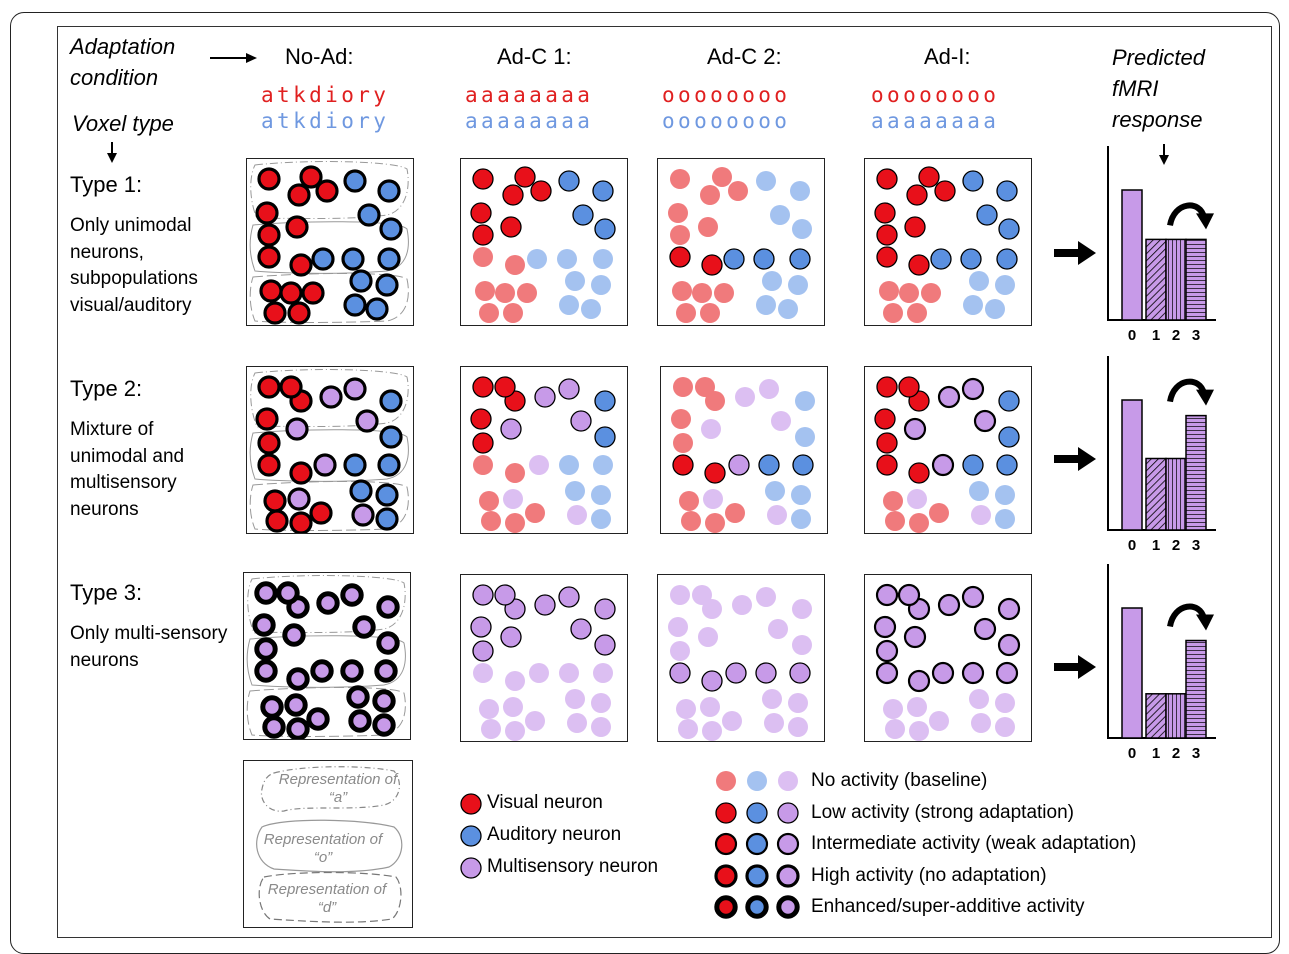 The image size is (1289, 954). I want to click on neuron-legend-label: Auditory neuron, so click(554, 834).